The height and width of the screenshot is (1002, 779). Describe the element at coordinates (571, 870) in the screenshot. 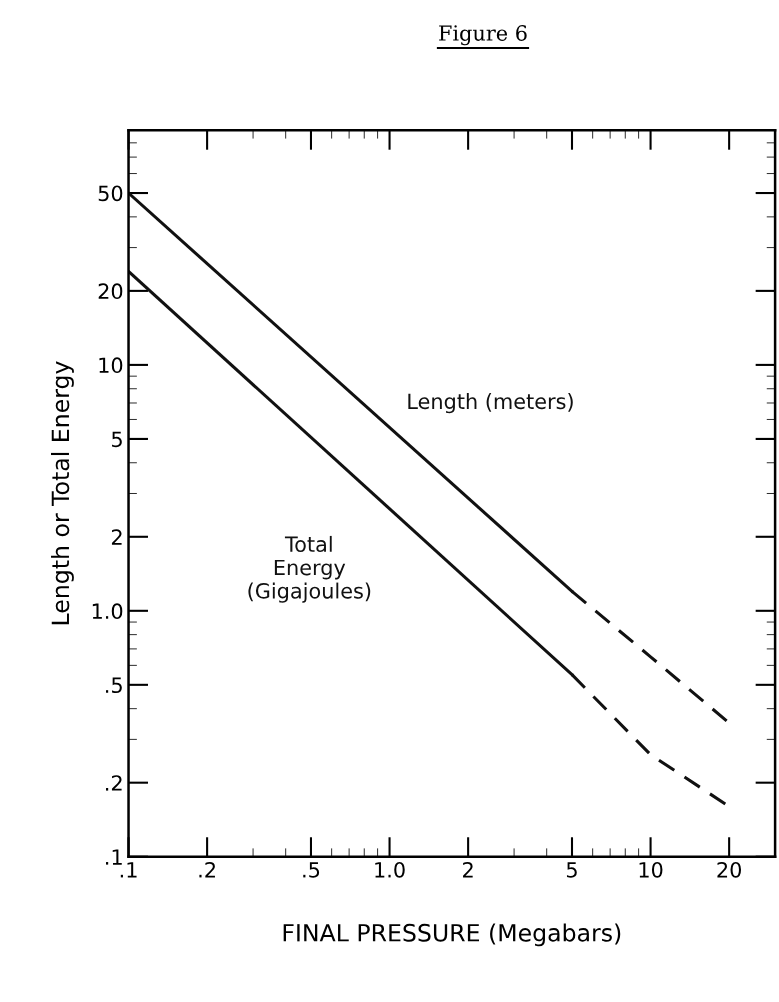

I see `x-tick-label: 5` at that location.